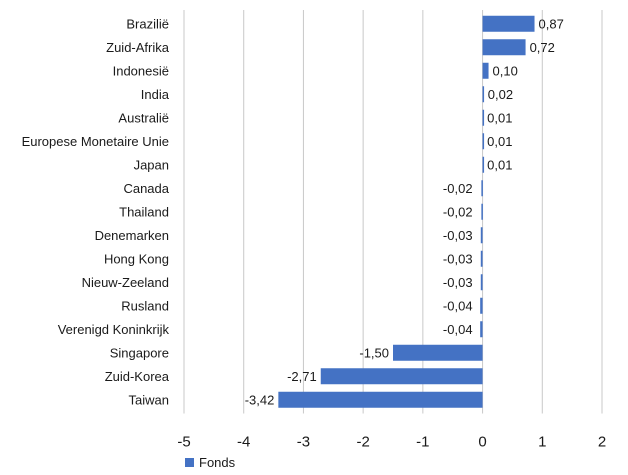 The image size is (628, 475). I want to click on legend-swatch-fonds, so click(189, 462).